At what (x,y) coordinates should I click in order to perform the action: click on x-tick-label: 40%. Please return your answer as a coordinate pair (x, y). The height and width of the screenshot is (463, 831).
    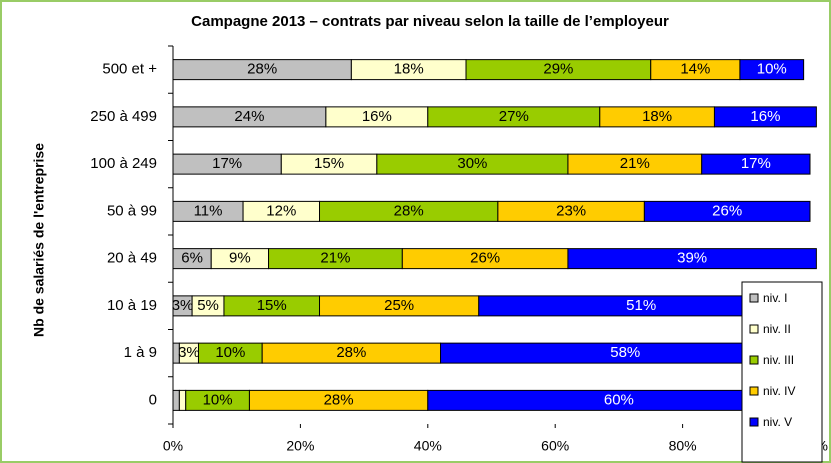
    Looking at the image, I should click on (428, 446).